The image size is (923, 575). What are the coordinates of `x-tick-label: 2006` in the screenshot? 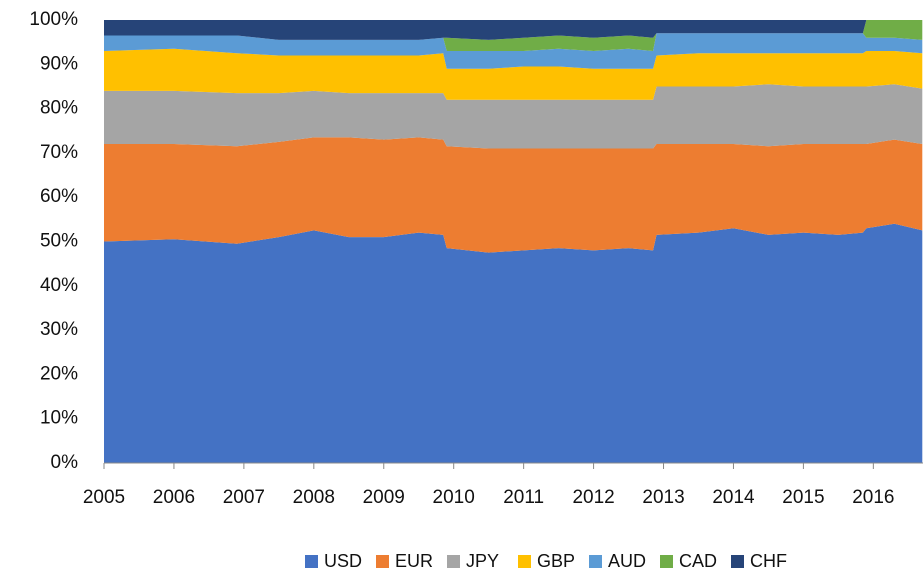 It's located at (174, 497).